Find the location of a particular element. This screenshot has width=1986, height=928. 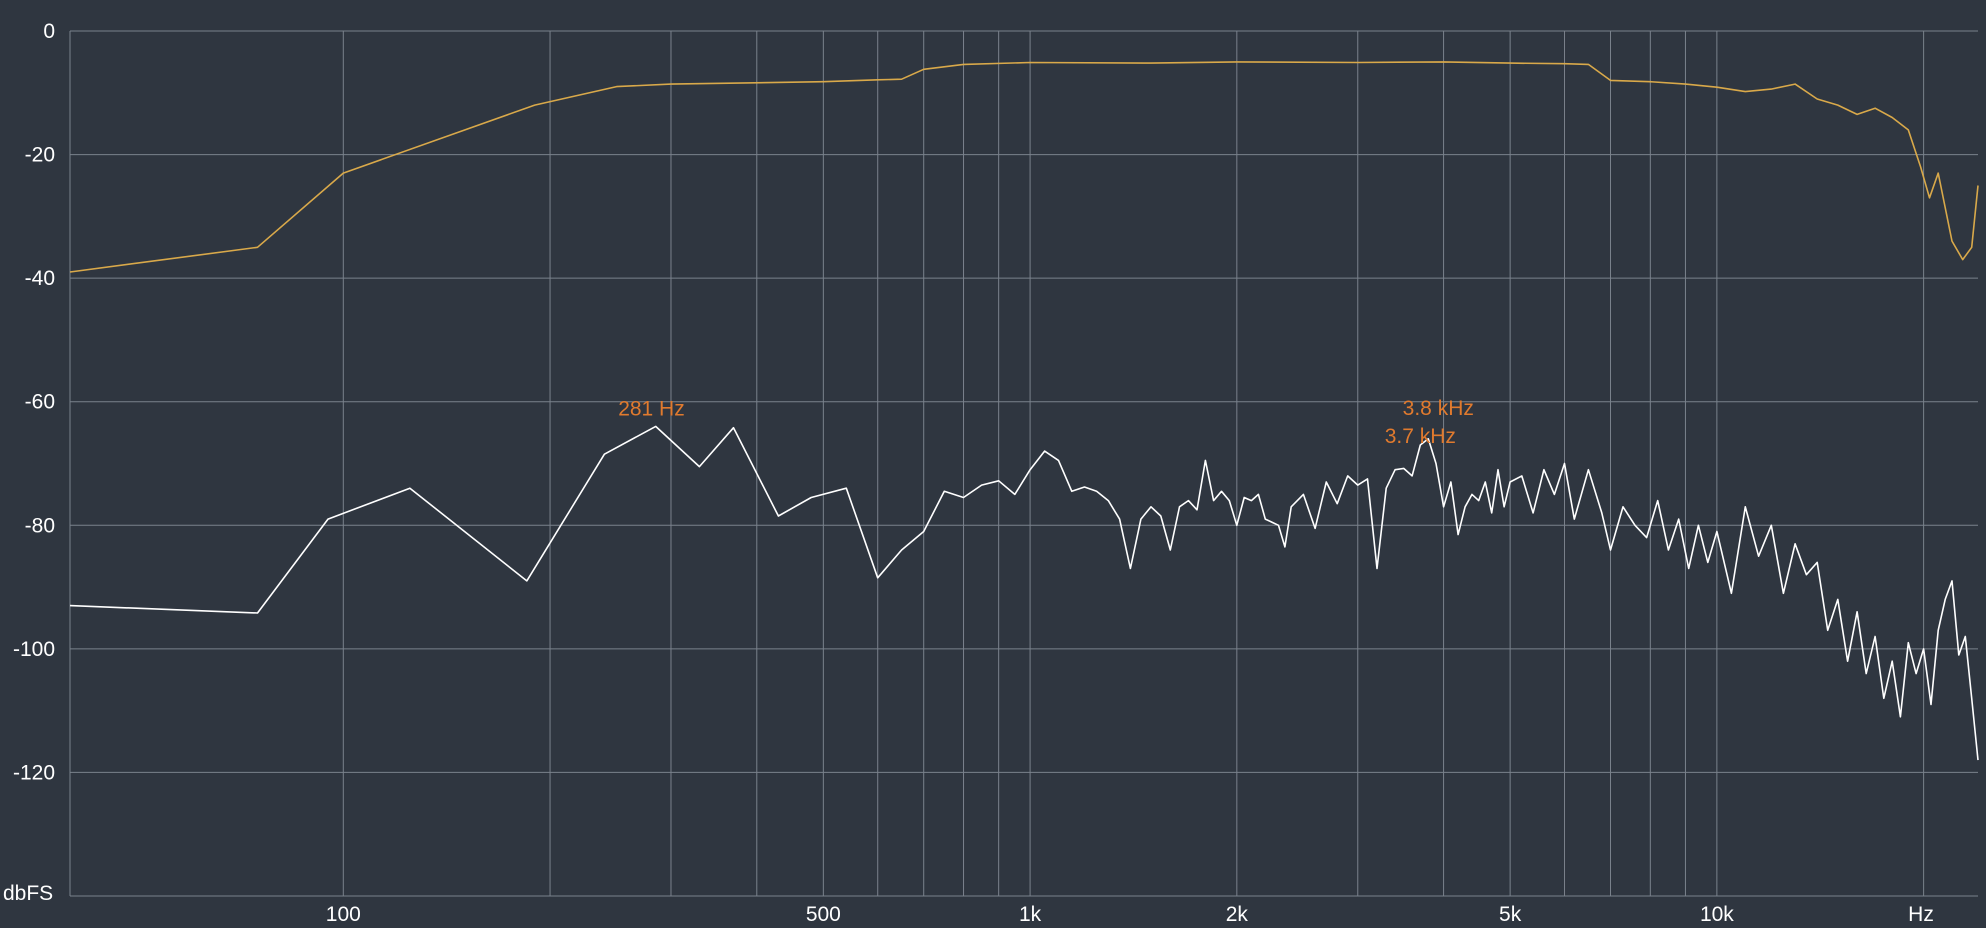

y-tick-label: -120 is located at coordinates (34, 772).